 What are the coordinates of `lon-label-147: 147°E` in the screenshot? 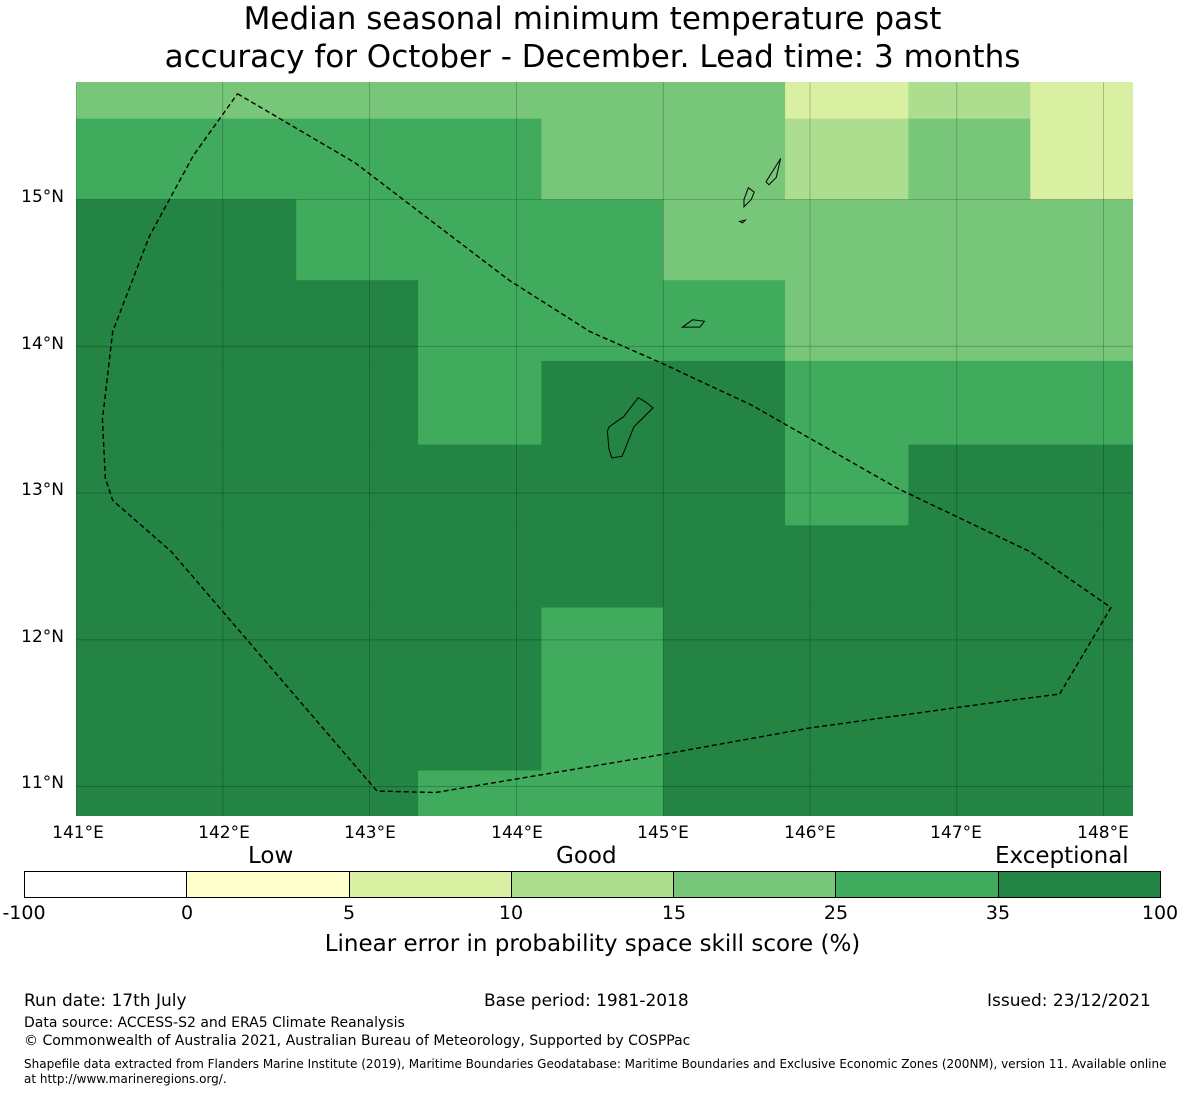 It's located at (956, 833).